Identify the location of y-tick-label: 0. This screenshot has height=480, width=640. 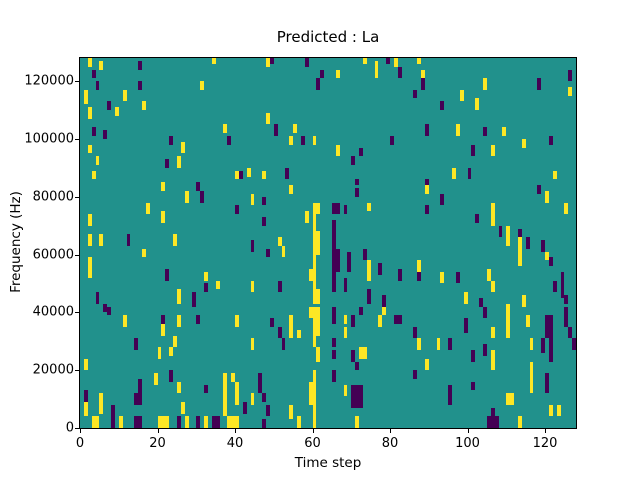
(69, 428).